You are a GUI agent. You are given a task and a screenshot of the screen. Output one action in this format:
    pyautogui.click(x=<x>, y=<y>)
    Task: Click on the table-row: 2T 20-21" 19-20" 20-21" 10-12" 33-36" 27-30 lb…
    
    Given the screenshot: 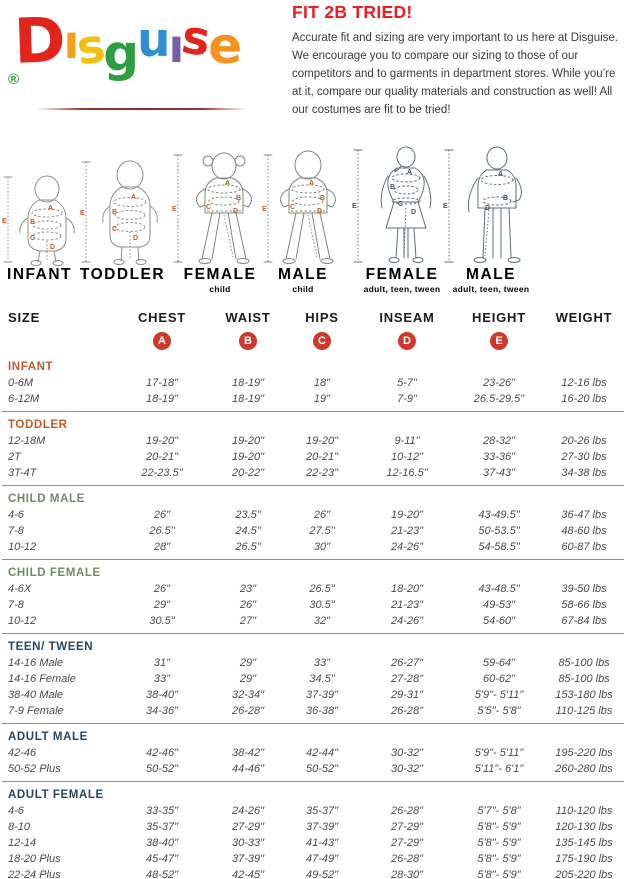 What is the action you would take?
    pyautogui.click(x=313, y=457)
    